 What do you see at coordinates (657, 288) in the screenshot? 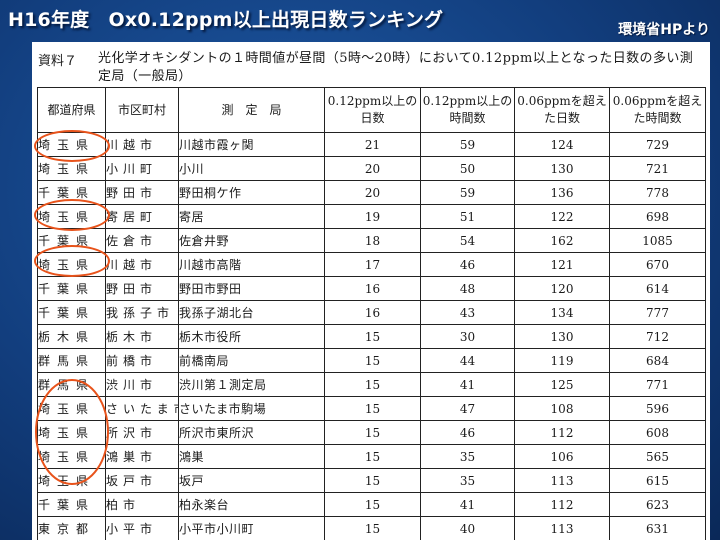
I see `hours-006-cell: 614` at bounding box center [657, 288].